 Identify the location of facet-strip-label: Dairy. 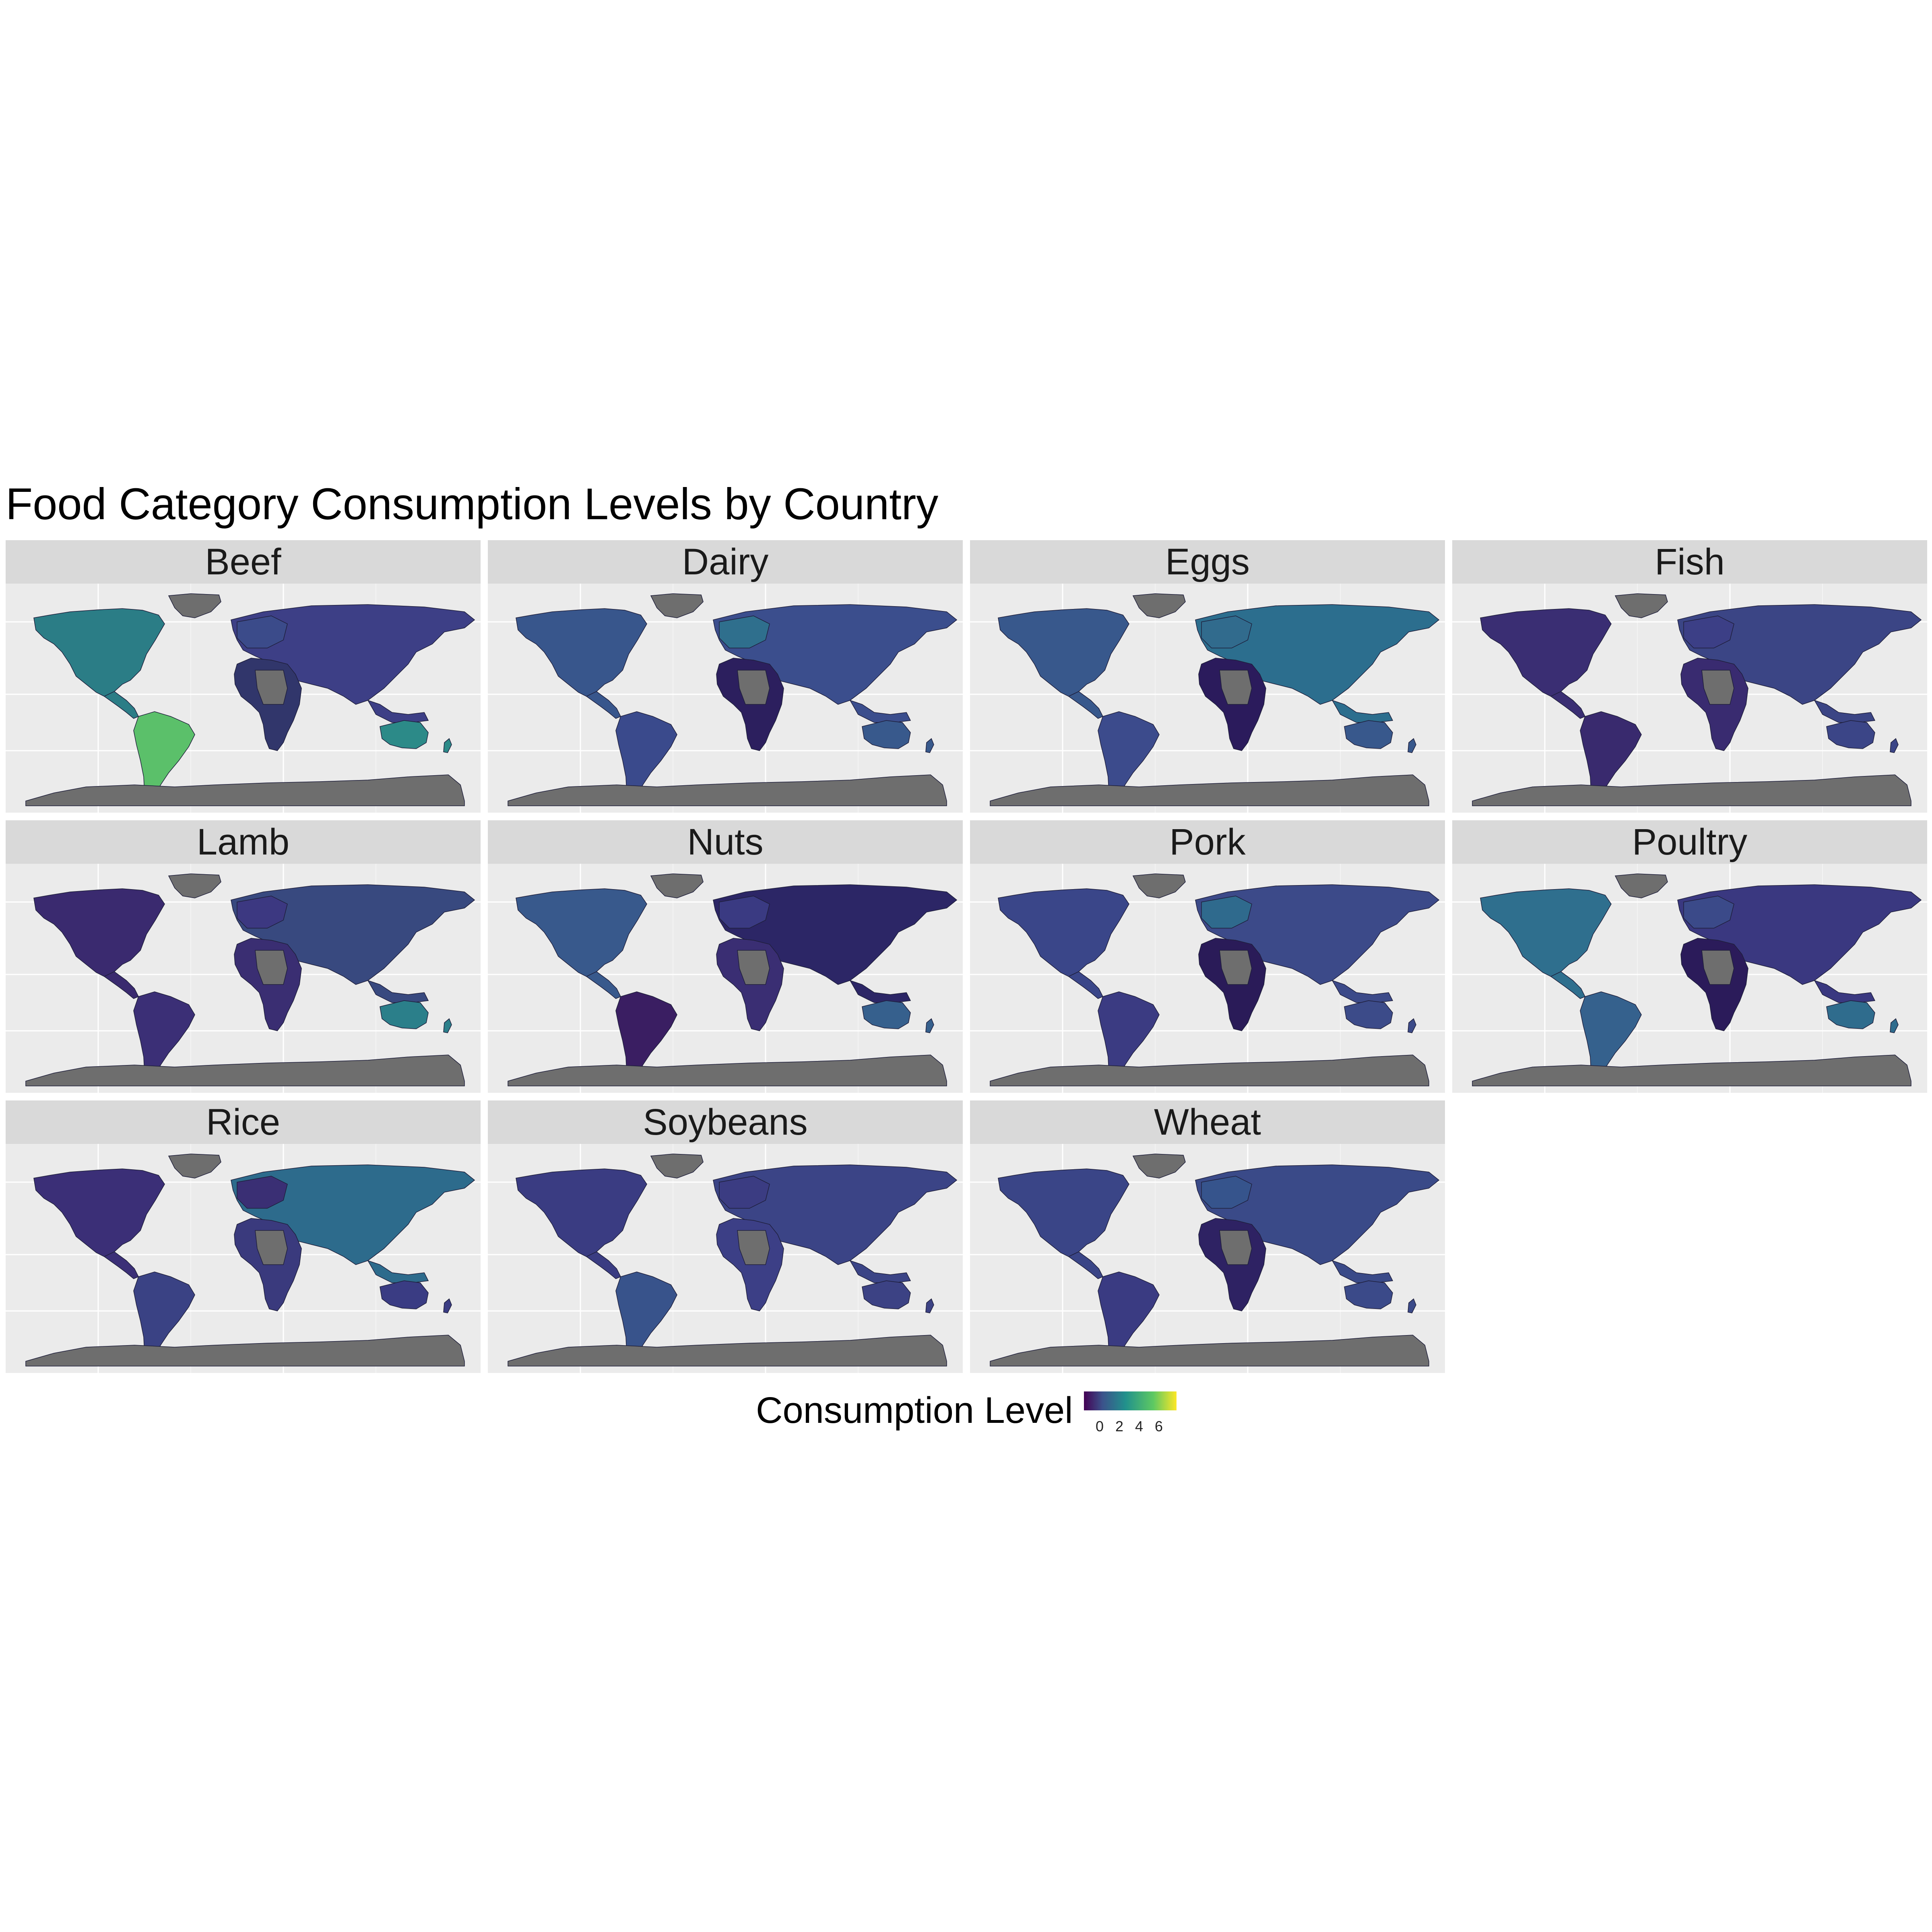
(725, 562).